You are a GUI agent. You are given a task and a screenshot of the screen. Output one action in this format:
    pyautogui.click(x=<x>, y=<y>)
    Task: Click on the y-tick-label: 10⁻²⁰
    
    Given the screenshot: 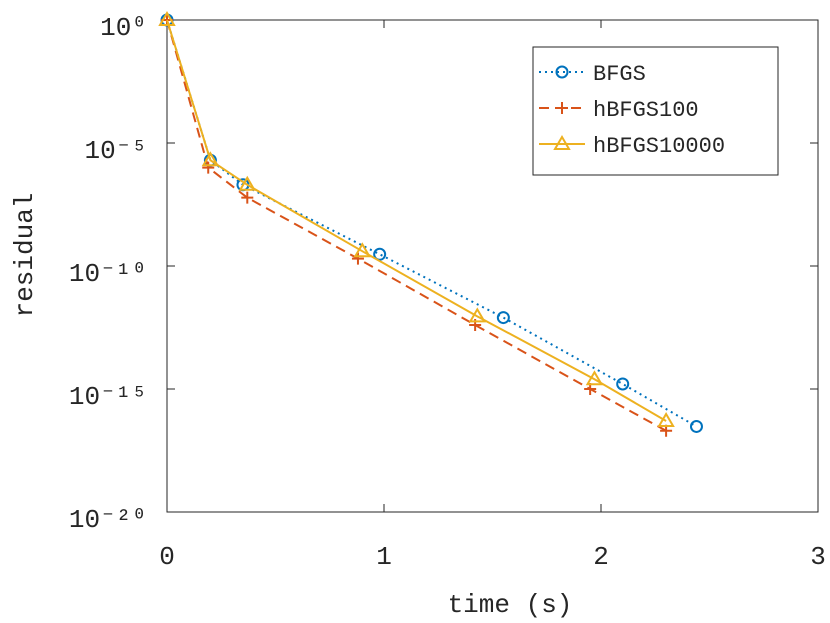 What is the action you would take?
    pyautogui.click(x=108, y=520)
    